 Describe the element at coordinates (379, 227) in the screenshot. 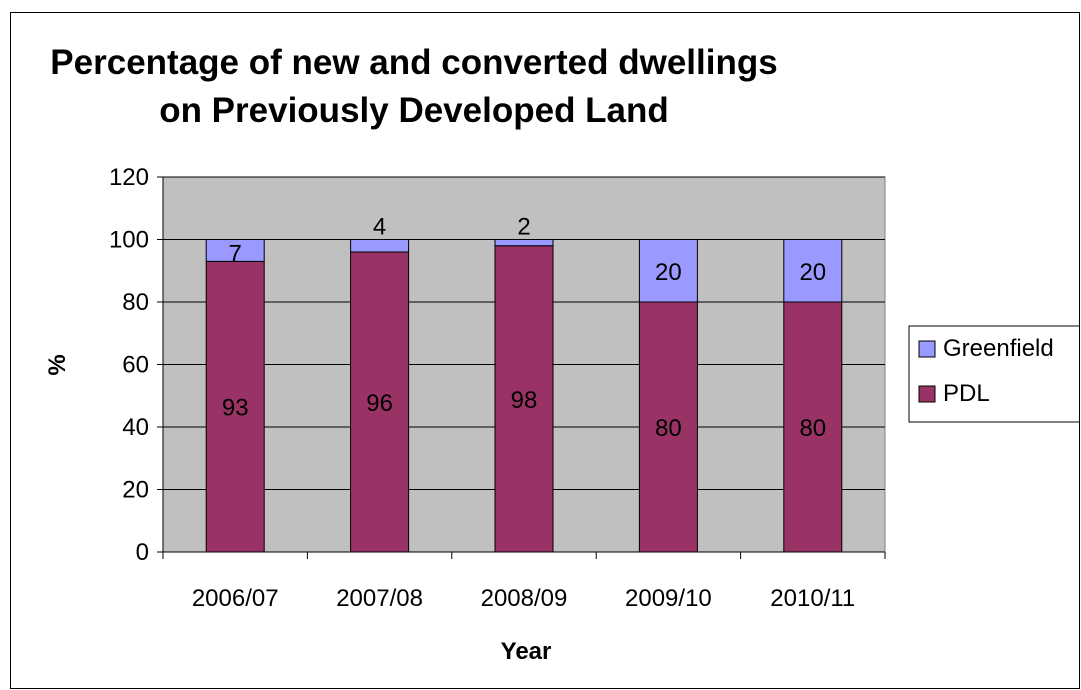

I see `data-label-greenfield: 4` at that location.